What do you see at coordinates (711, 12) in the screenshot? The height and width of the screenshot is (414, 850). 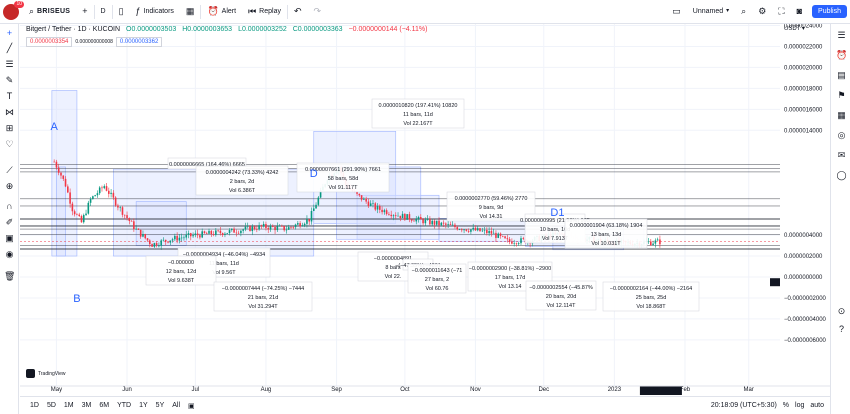 I see `layout-menu: Unnamed ▾` at bounding box center [711, 12].